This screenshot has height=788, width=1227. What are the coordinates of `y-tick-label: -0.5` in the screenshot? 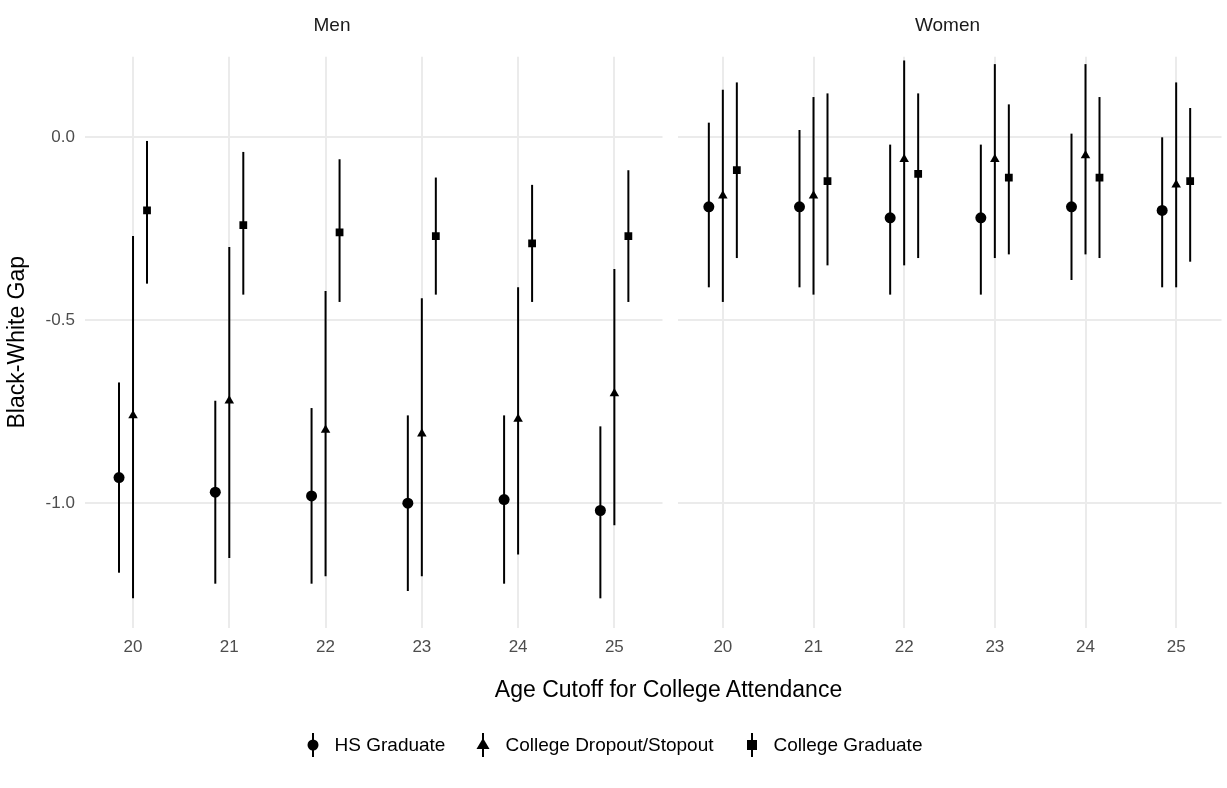 It's located at (60, 319).